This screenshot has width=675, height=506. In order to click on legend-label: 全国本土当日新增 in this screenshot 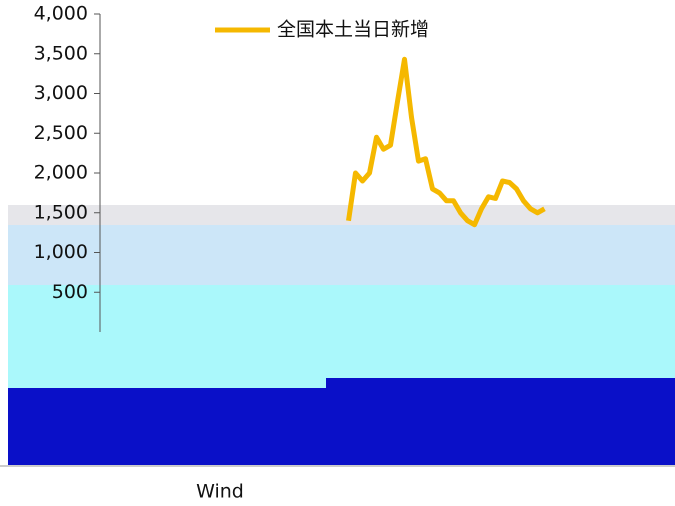, I will do `click(353, 30)`.